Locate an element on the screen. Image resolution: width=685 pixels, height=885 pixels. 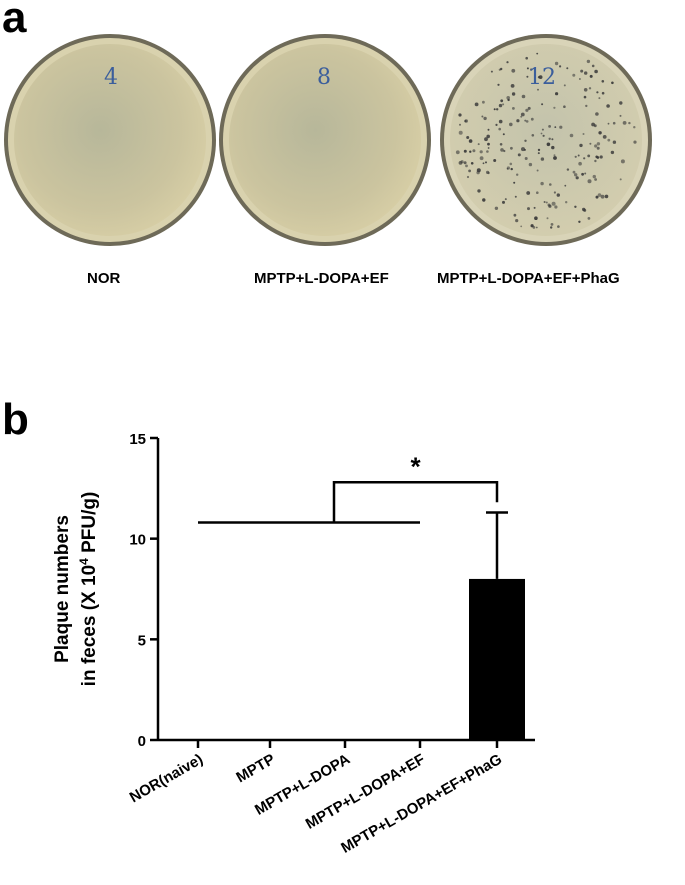
panel-label-a: a is located at coordinates (14, 21).